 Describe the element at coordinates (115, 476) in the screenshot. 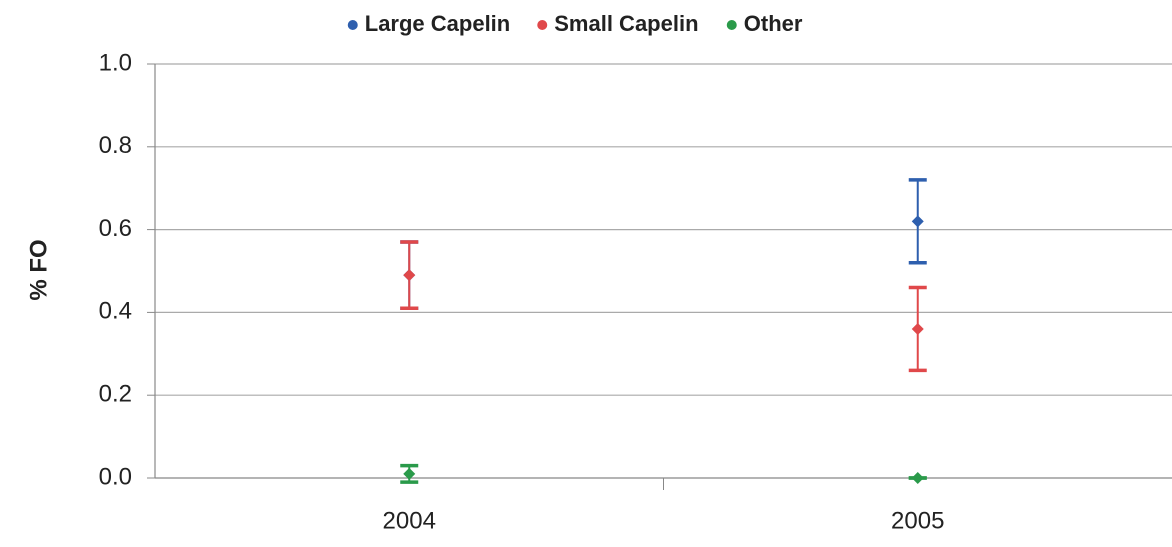

I see `y-tick-label: 0.0` at that location.